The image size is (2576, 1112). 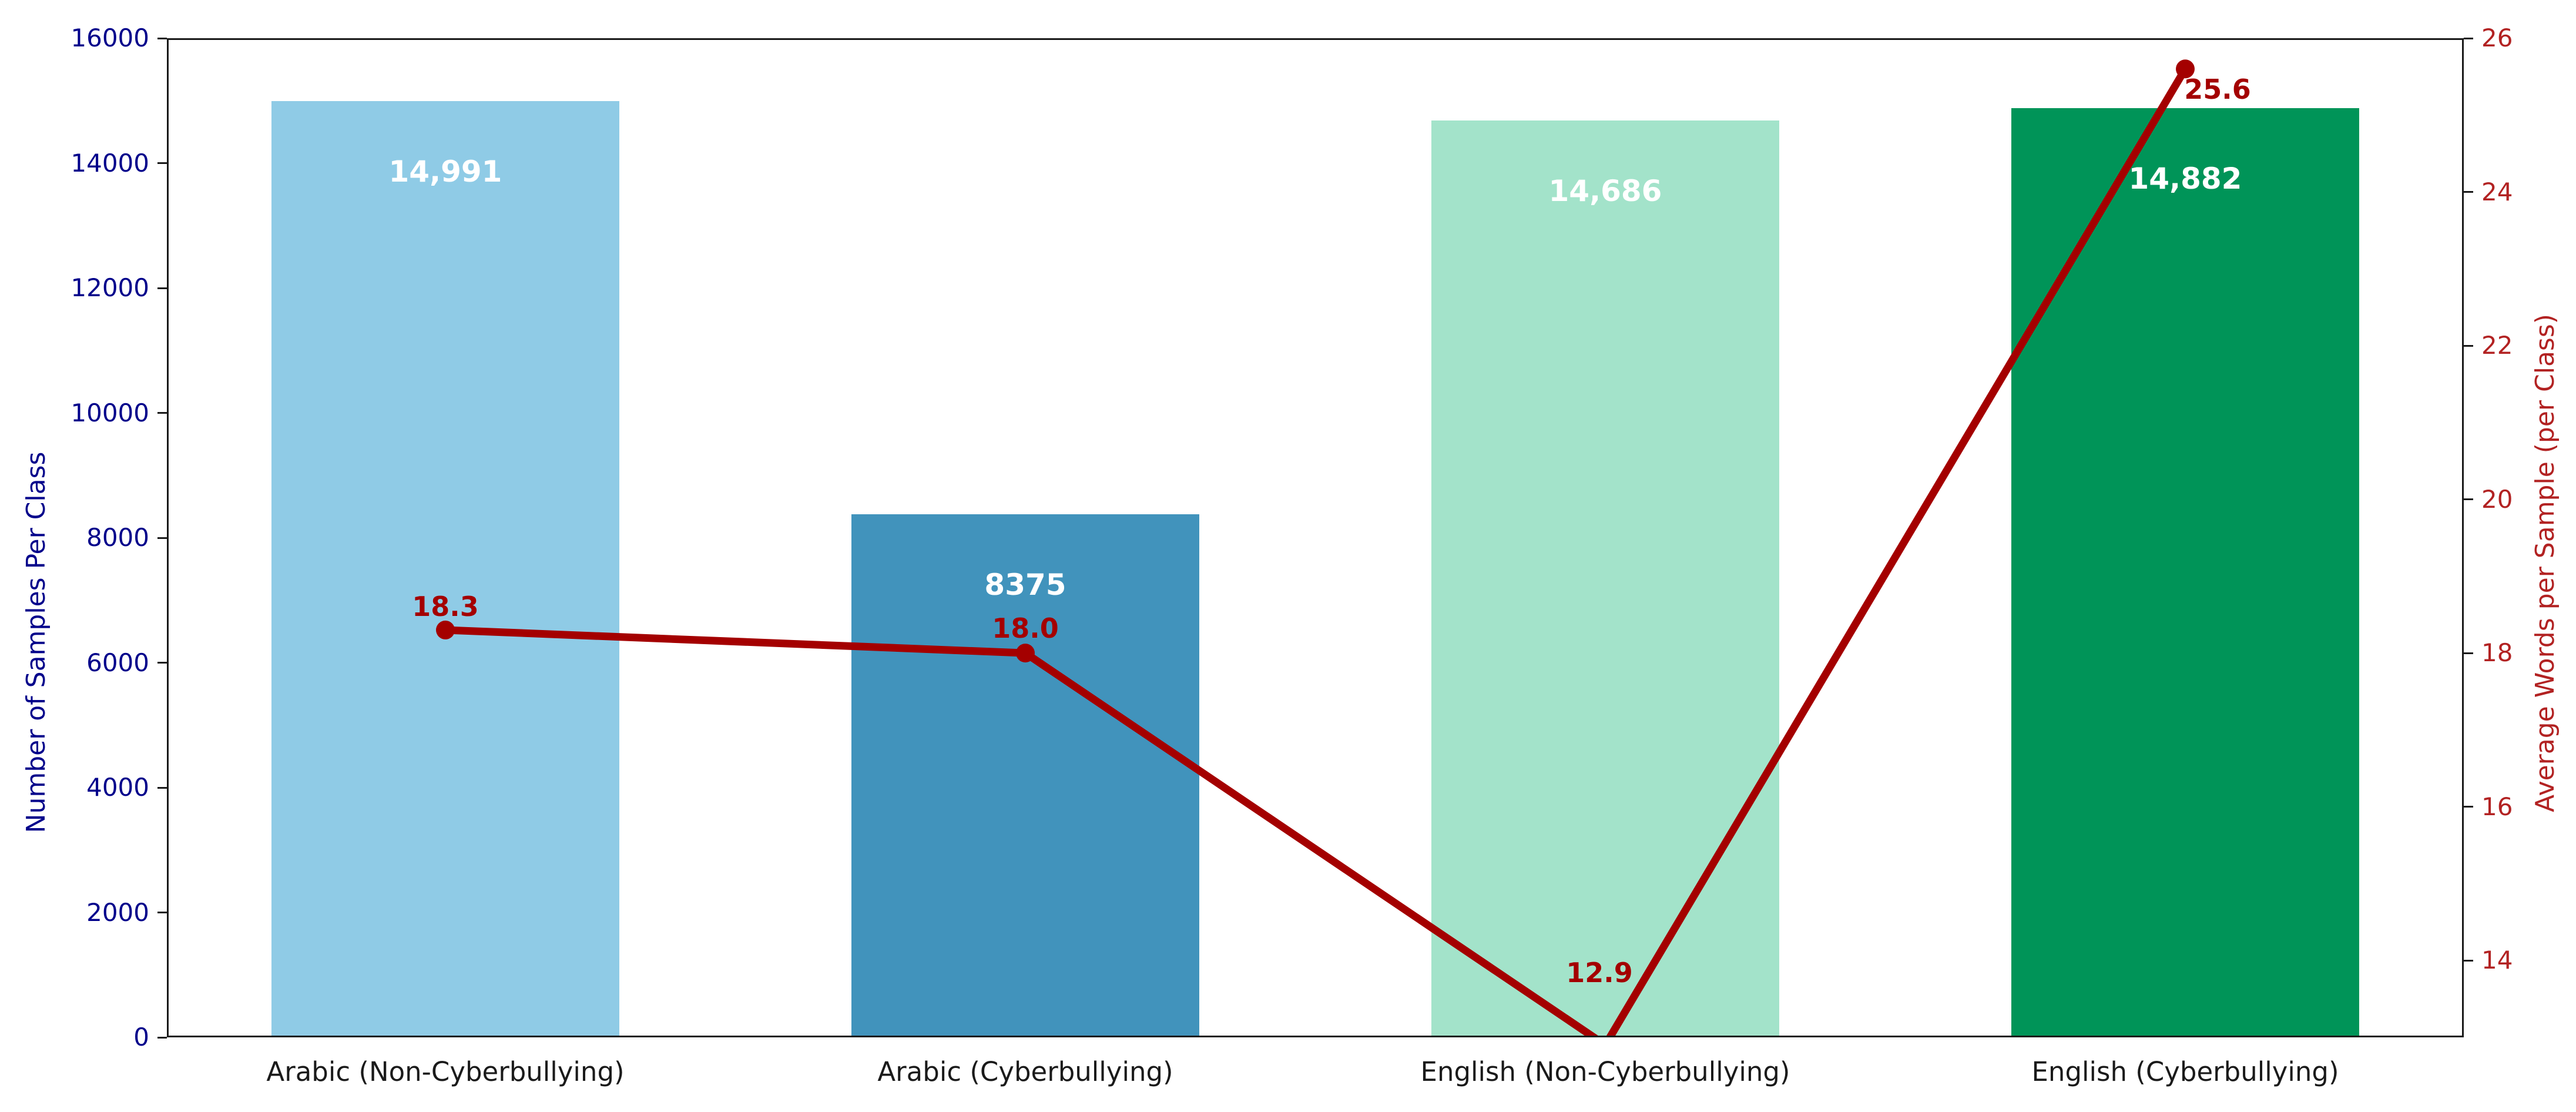 I want to click on x-tick-label-0: Arabic (Non-Cyberbullying), so click(x=446, y=1071).